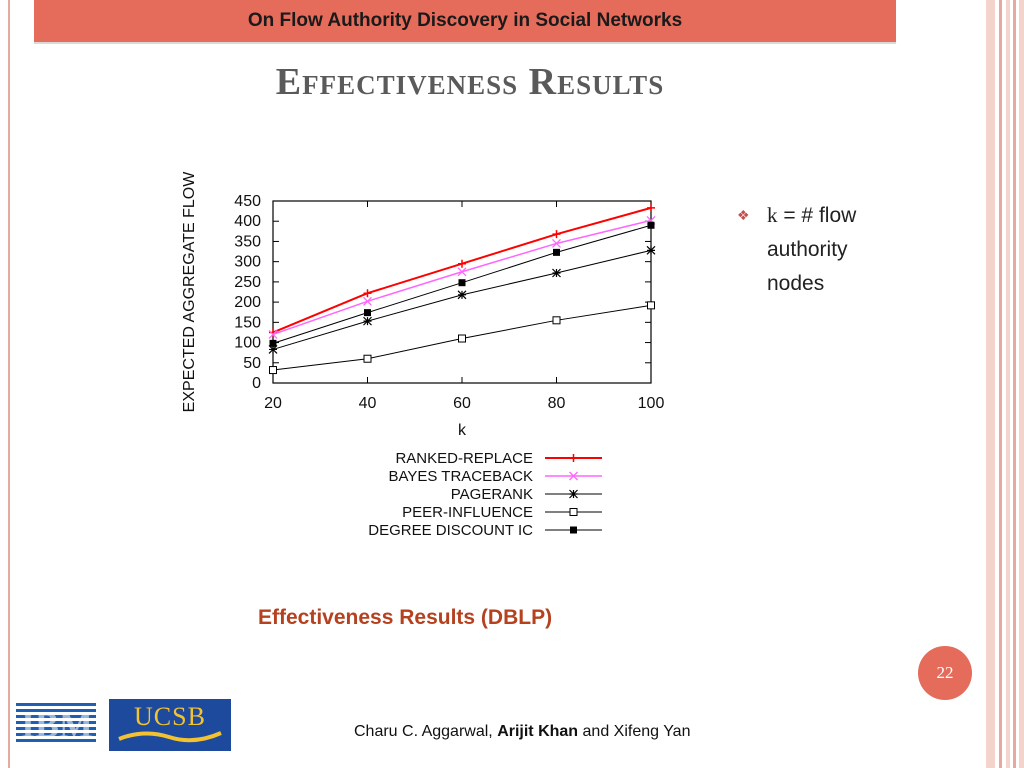 The width and height of the screenshot is (1024, 768). I want to click on y-tick-label: 300, so click(247, 262).